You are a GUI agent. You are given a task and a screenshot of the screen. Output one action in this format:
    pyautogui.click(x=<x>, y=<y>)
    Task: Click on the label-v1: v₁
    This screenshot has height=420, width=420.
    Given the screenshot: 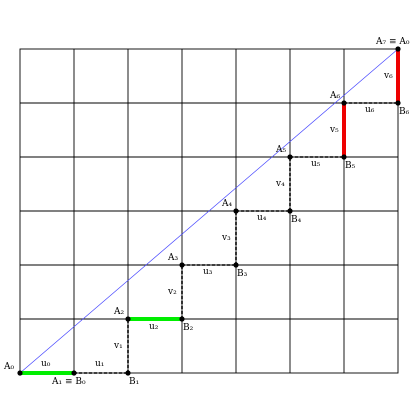 What is the action you would take?
    pyautogui.click(x=118, y=346)
    